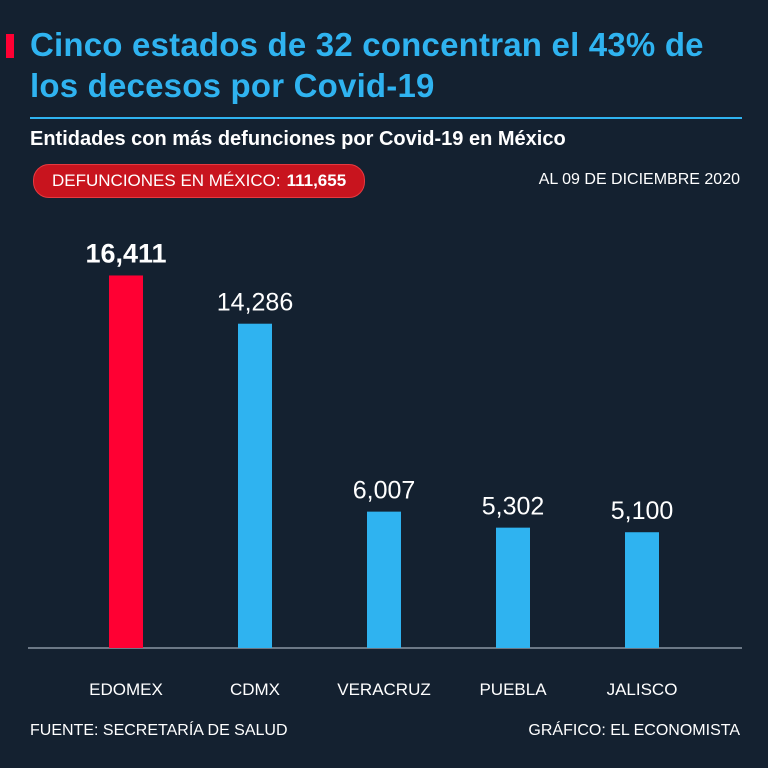 This screenshot has height=768, width=768. I want to click on total-deaths-label: DEFUNCIONES EN MÉXICO:, so click(166, 180).